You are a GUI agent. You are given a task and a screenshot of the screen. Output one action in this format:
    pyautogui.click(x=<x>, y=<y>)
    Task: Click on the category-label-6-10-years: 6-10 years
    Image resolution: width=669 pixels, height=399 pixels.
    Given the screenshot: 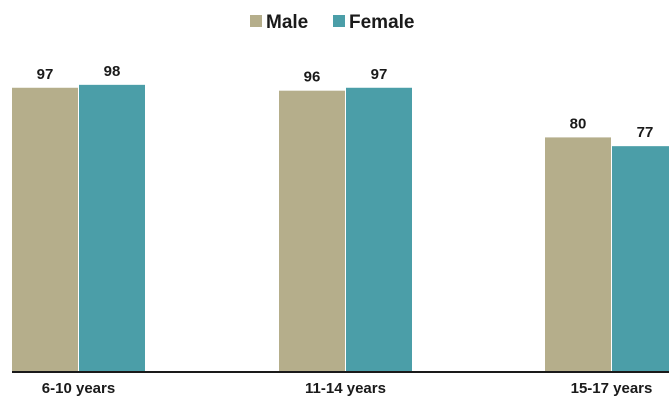 What is the action you would take?
    pyautogui.click(x=78, y=388)
    